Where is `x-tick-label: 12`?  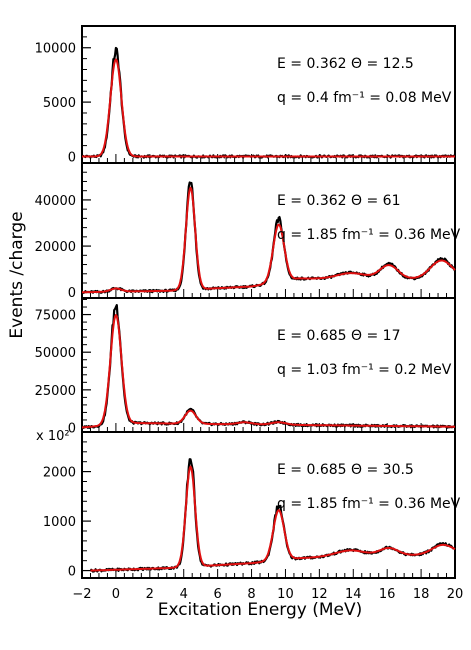
x-tick-label: 12 is located at coordinates (319, 594).